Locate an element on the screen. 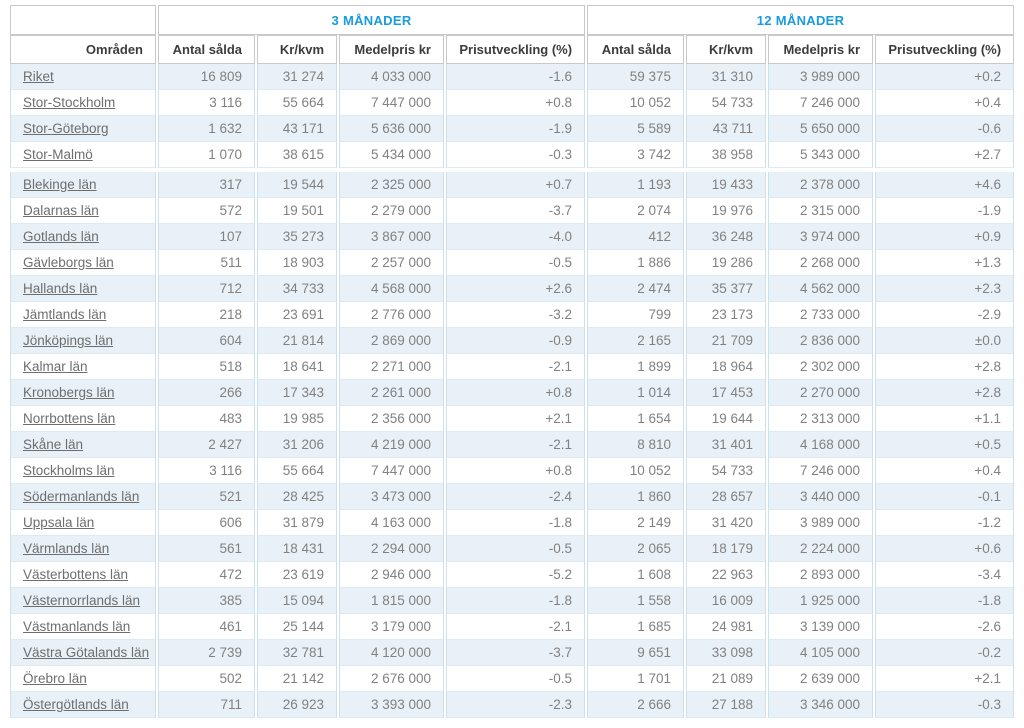 The image size is (1024, 728). cell-medelpris-12m: 2 893 000 is located at coordinates (821, 575).